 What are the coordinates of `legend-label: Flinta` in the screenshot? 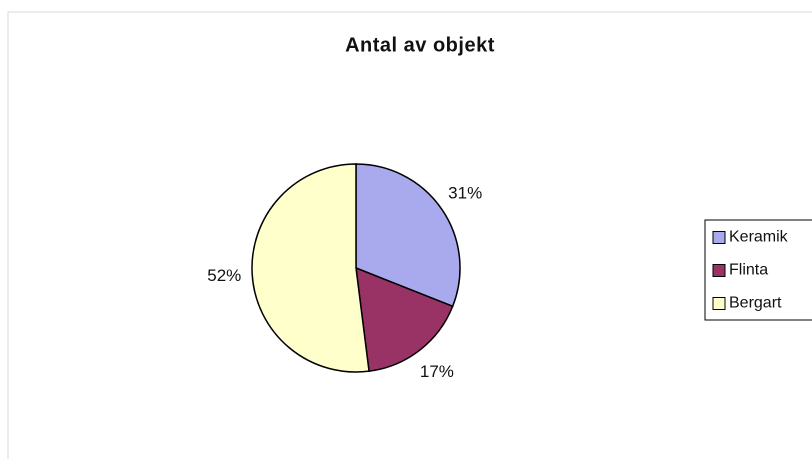 It's located at (748, 270).